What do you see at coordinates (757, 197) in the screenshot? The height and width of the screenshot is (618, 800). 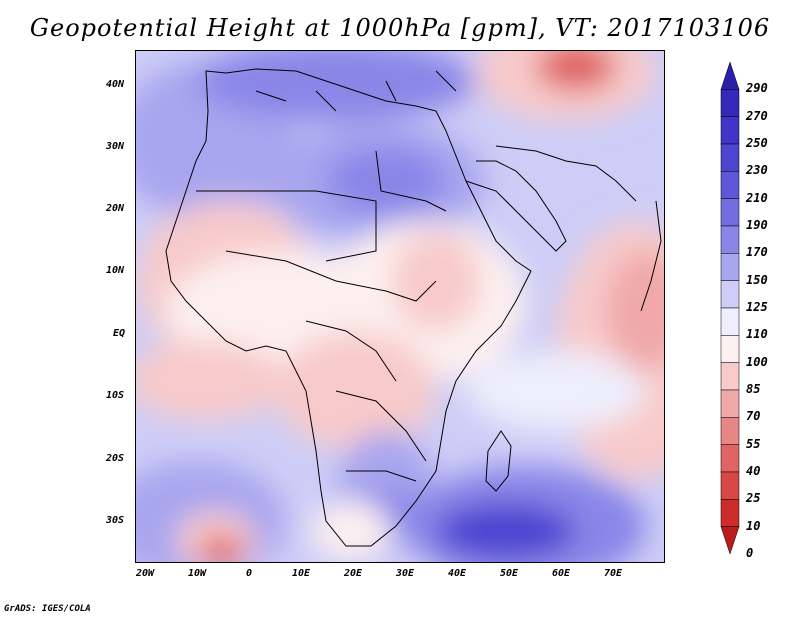 I see `colorbar-label: 210` at bounding box center [757, 197].